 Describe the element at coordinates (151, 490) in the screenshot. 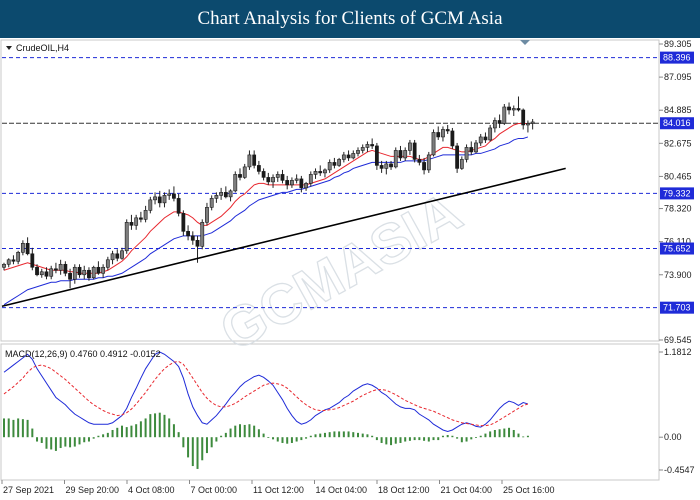

I see `time-tick-label: 4 Oct 08:00` at that location.